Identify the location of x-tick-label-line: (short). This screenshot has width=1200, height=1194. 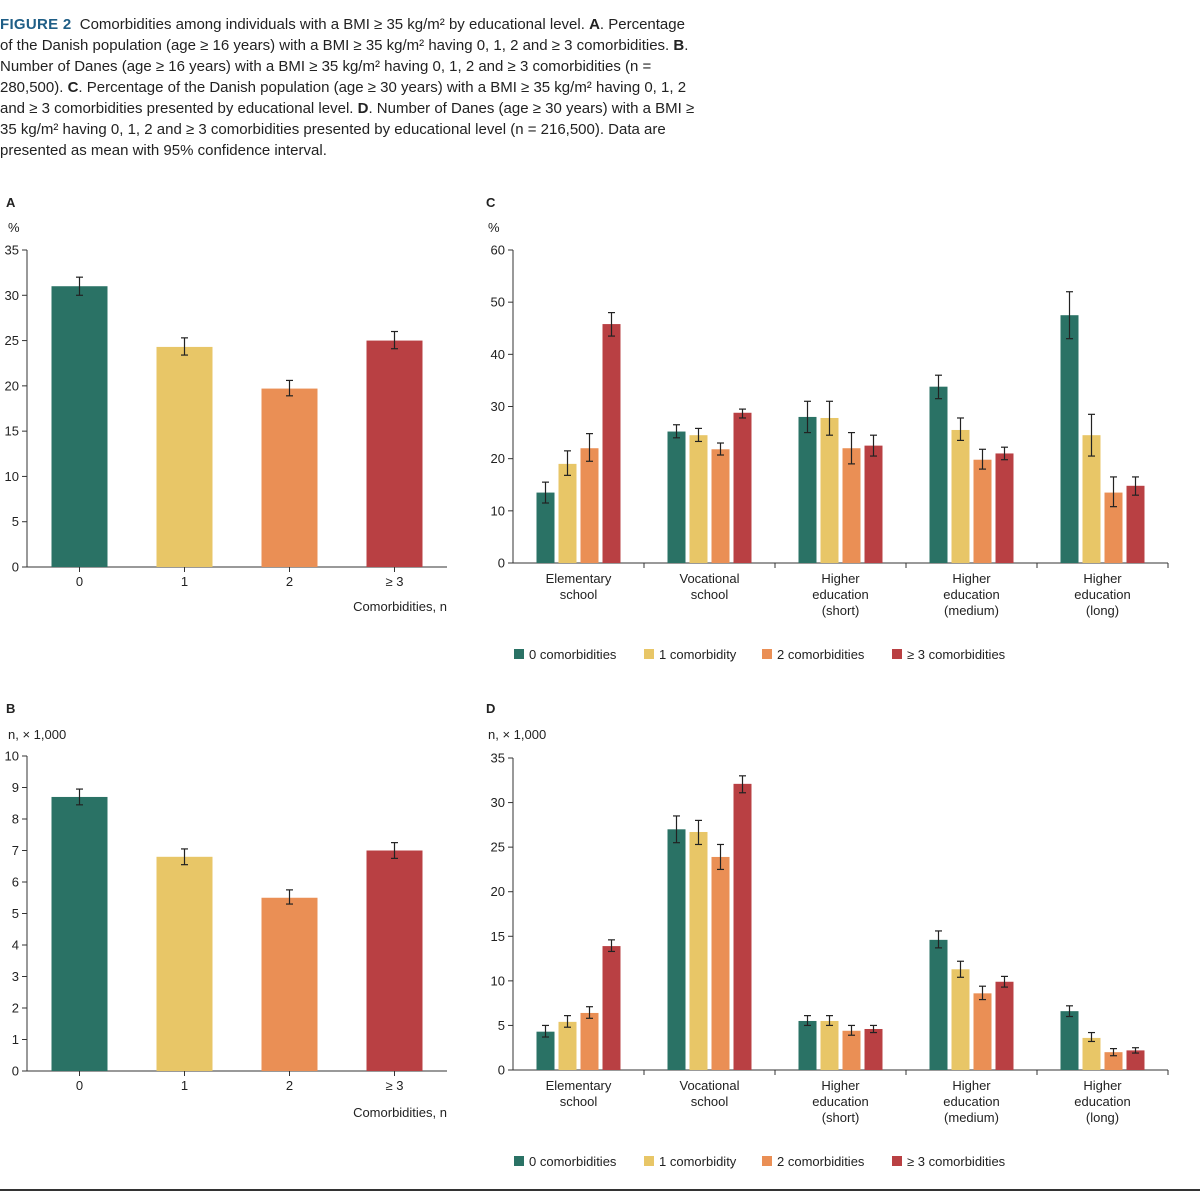
(841, 610).